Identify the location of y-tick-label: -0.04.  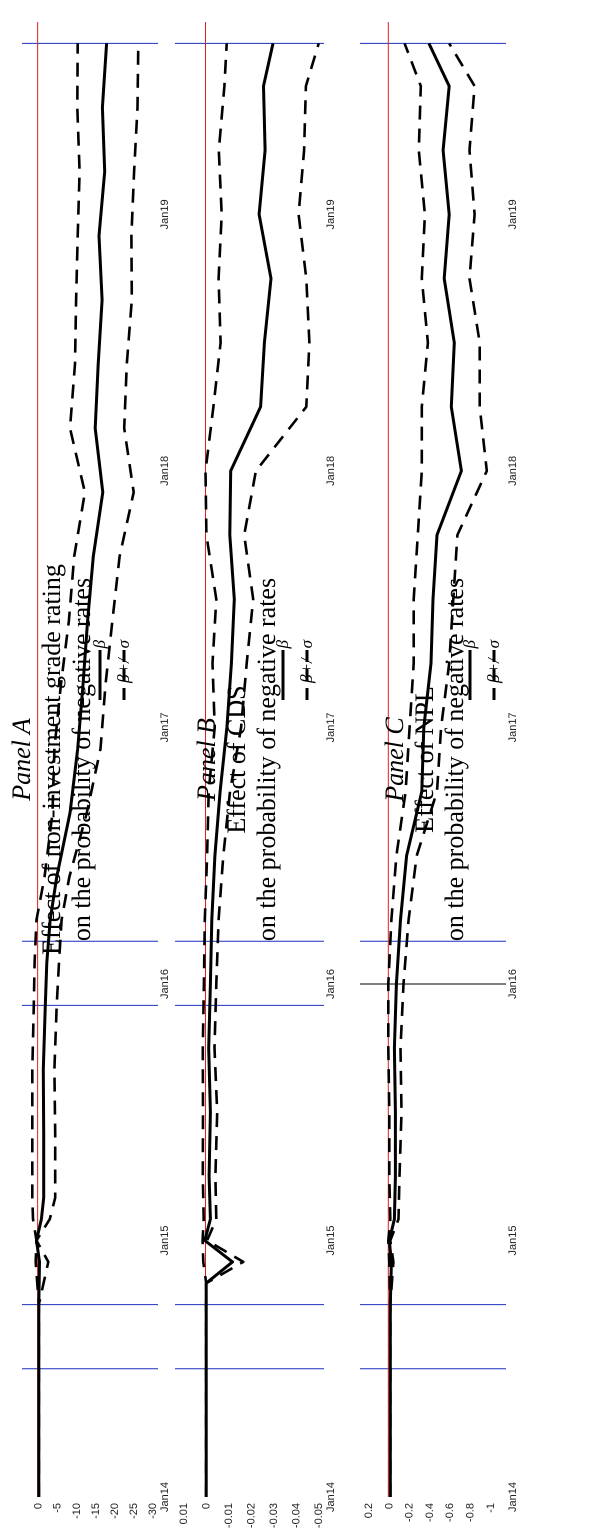
(297, 1515).